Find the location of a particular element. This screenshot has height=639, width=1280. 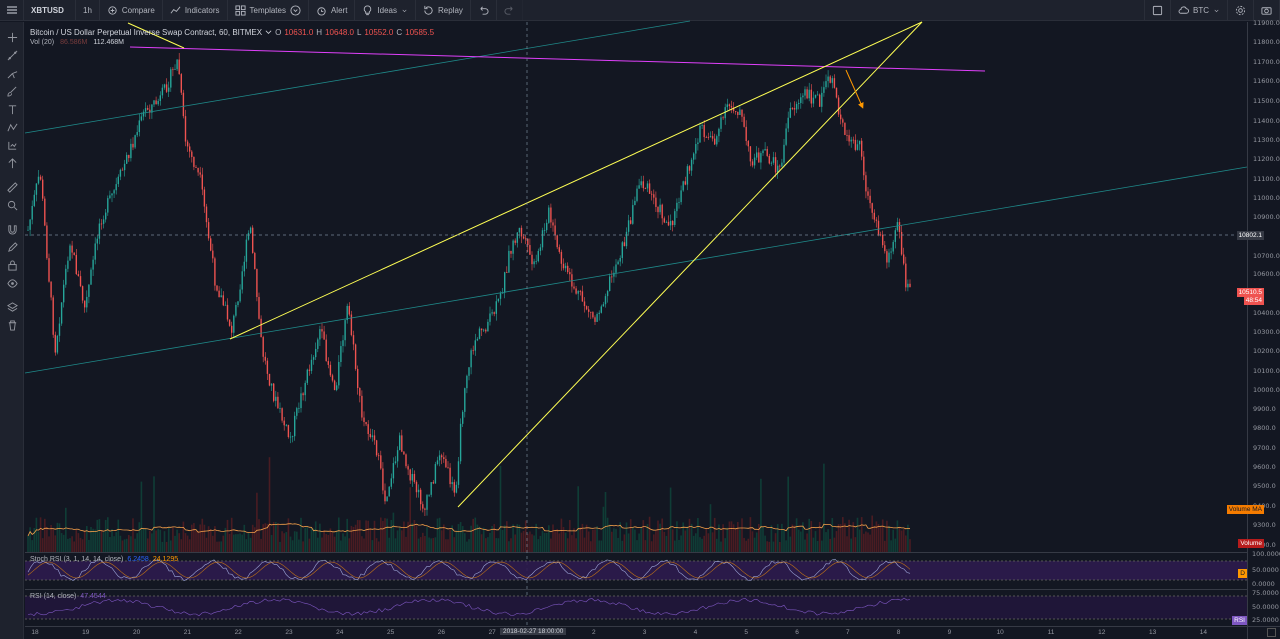

trash-icon is located at coordinates (12, 325).